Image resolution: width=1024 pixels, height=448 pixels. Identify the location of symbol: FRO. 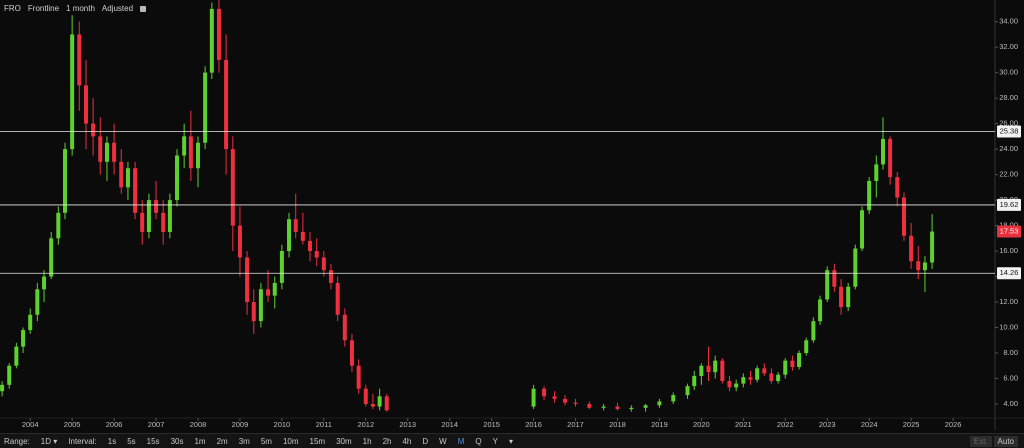
(12, 8).